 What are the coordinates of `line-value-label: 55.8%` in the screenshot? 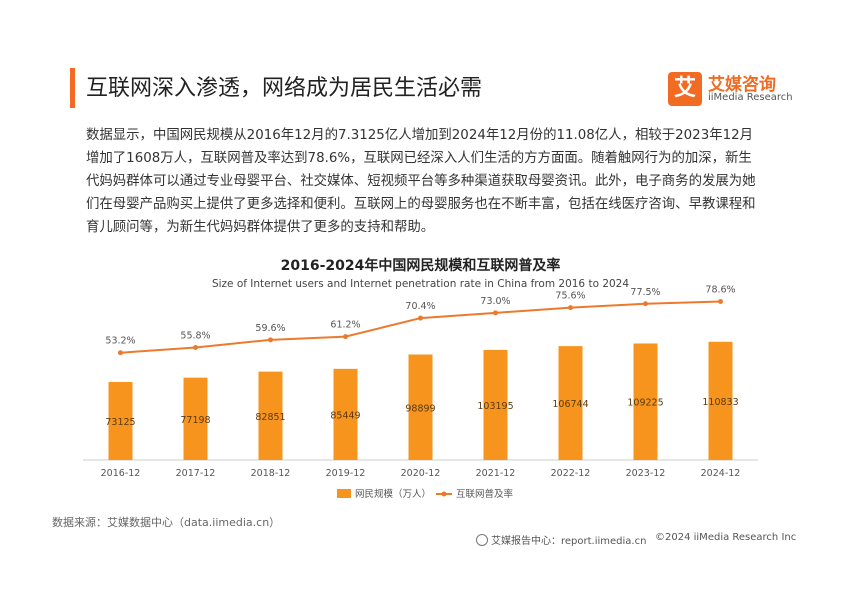 It's located at (195, 336).